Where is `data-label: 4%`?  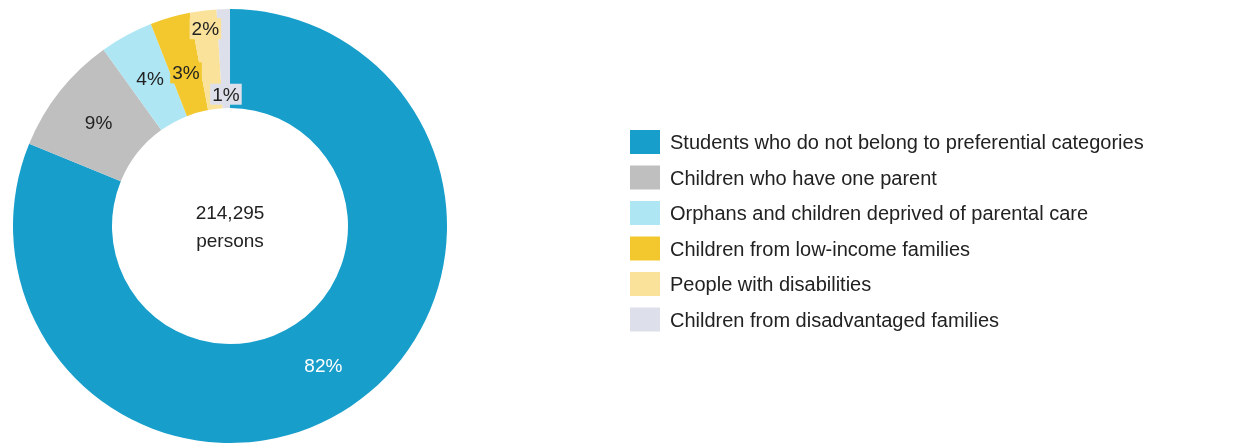 data-label: 4% is located at coordinates (150, 79).